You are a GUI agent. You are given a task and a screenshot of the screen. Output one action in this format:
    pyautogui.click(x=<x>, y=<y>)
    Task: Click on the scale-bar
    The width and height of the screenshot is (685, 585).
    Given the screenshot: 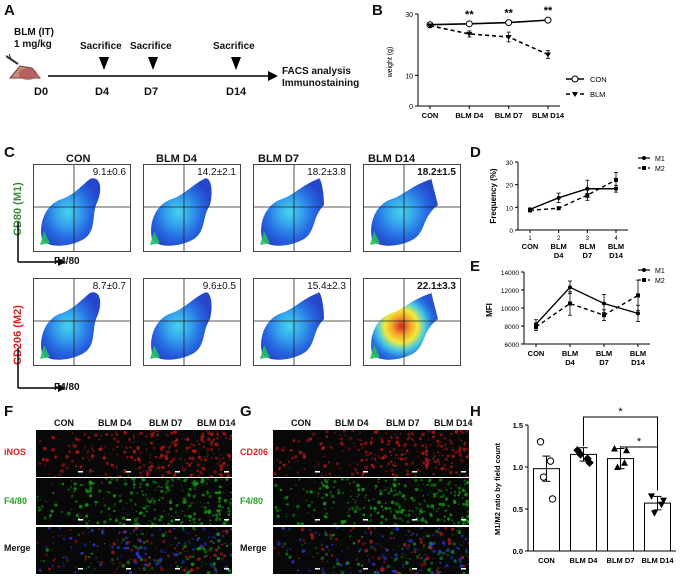 What is the action you would take?
    pyautogui.click(x=226, y=472)
    